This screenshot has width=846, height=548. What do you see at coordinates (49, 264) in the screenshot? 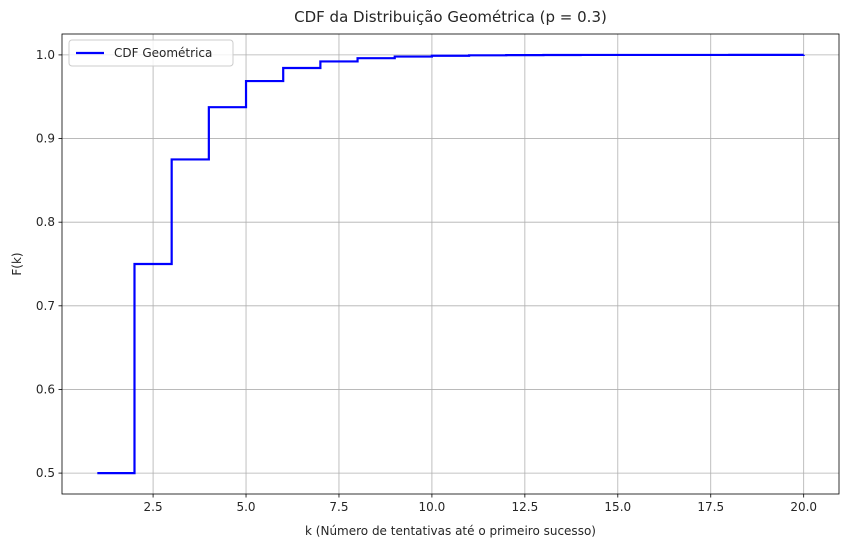
I see `y-axis: 0.5 0.6 0.7 0.8 0.9 1.0` at bounding box center [49, 264].